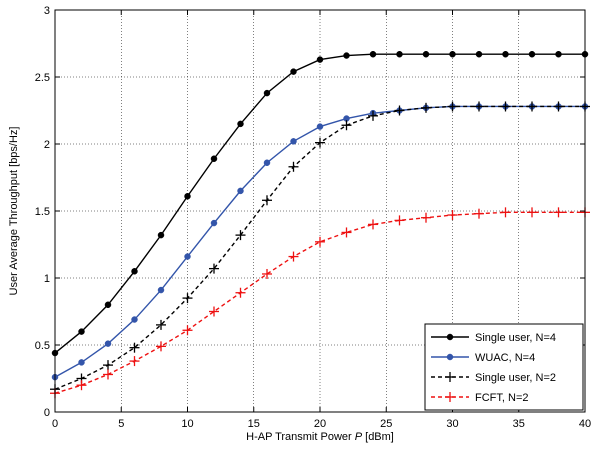 This screenshot has height=453, width=606. I want to click on x-tick-label: 30, so click(452, 424).